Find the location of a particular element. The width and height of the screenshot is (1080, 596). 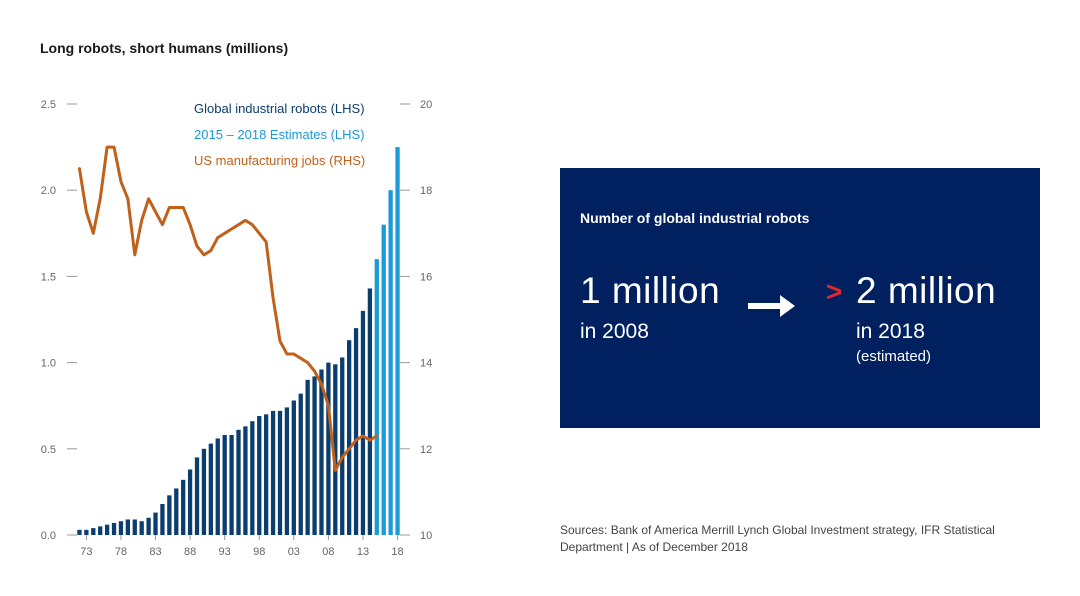

left-tick-label: 2.5 is located at coordinates (48, 105).